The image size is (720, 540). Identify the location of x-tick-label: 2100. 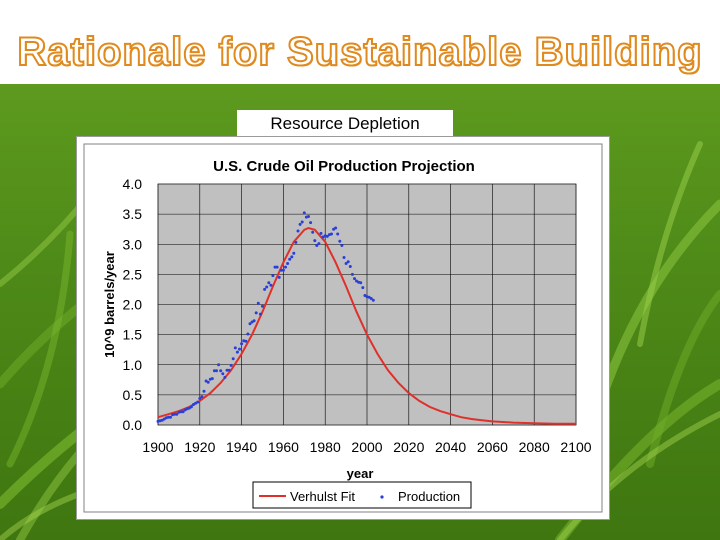
(575, 447).